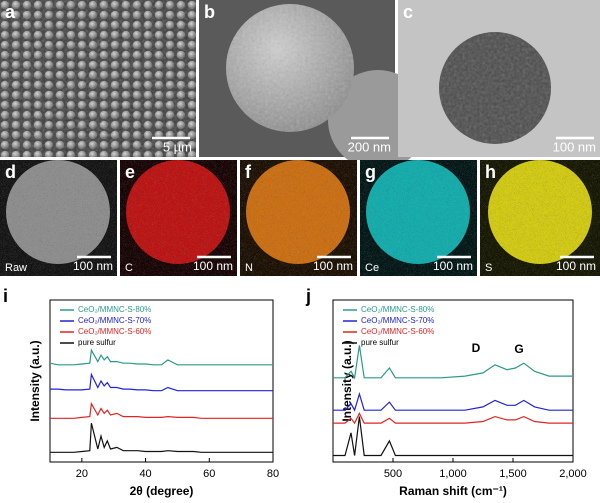 This screenshot has height=503, width=600. I want to click on element-label: N, so click(249, 268).